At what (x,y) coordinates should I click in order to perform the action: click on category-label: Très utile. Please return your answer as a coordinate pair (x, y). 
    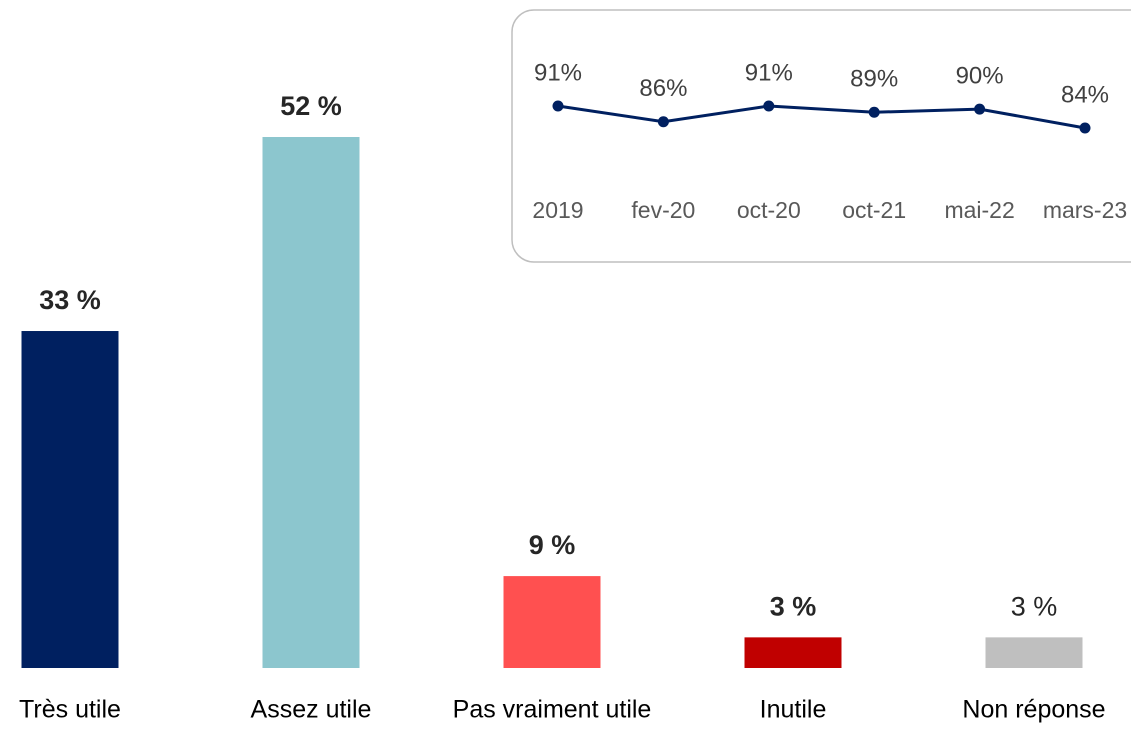
    Looking at the image, I should click on (70, 710).